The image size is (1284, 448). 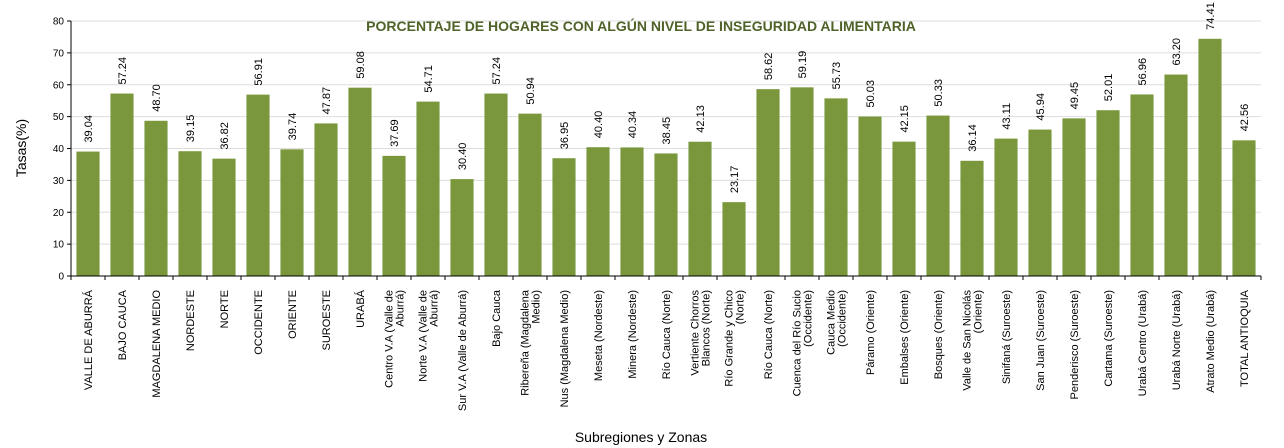 What do you see at coordinates (1041, 107) in the screenshot?
I see `value-label: 45.94` at bounding box center [1041, 107].